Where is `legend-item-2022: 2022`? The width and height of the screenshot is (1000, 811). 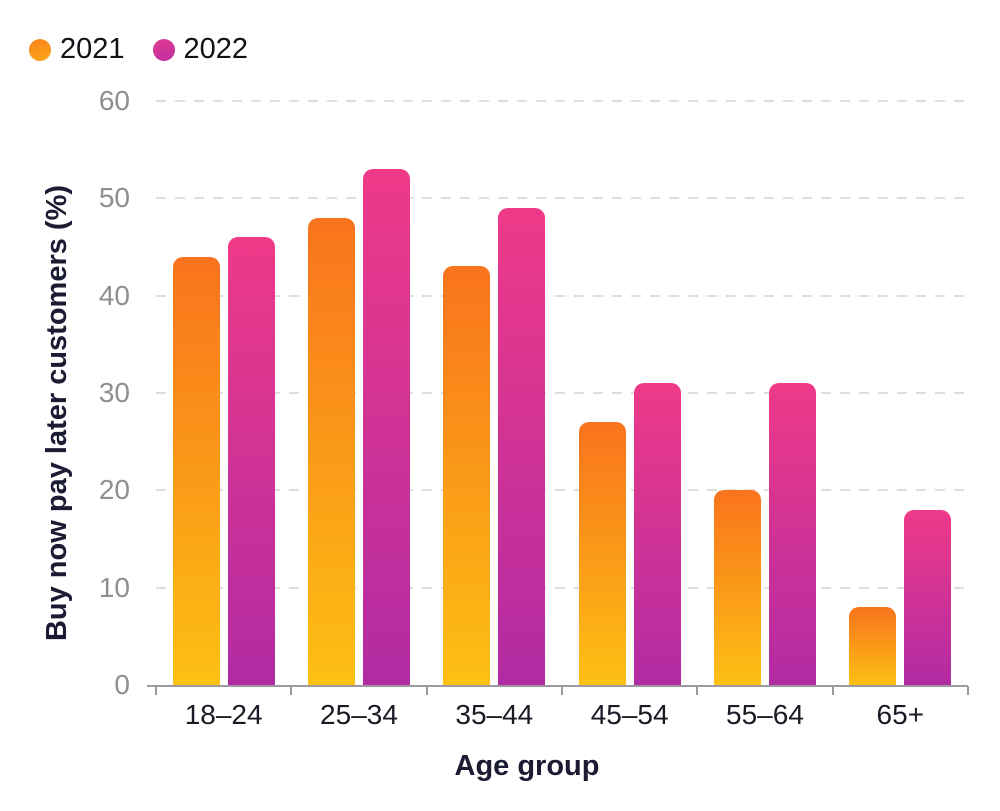
legend-item-2022: 2022 is located at coordinates (200, 49).